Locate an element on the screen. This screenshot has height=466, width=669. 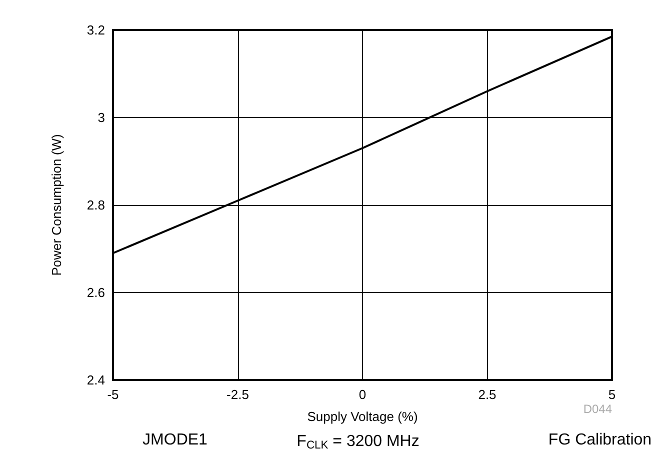
x-tick-label: -2.5 is located at coordinates (237, 394).